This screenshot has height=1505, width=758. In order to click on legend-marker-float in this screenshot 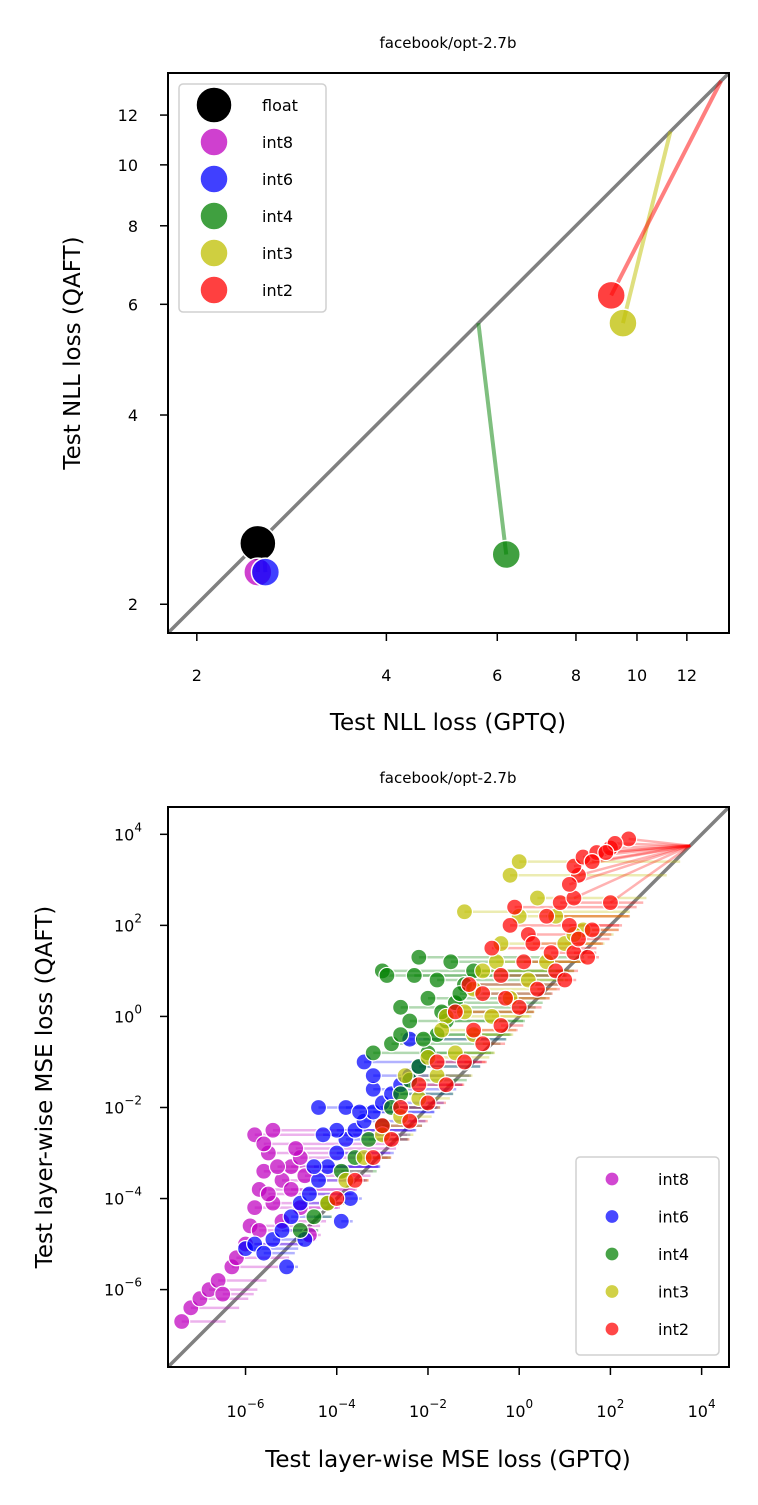, I will do `click(214, 105)`.